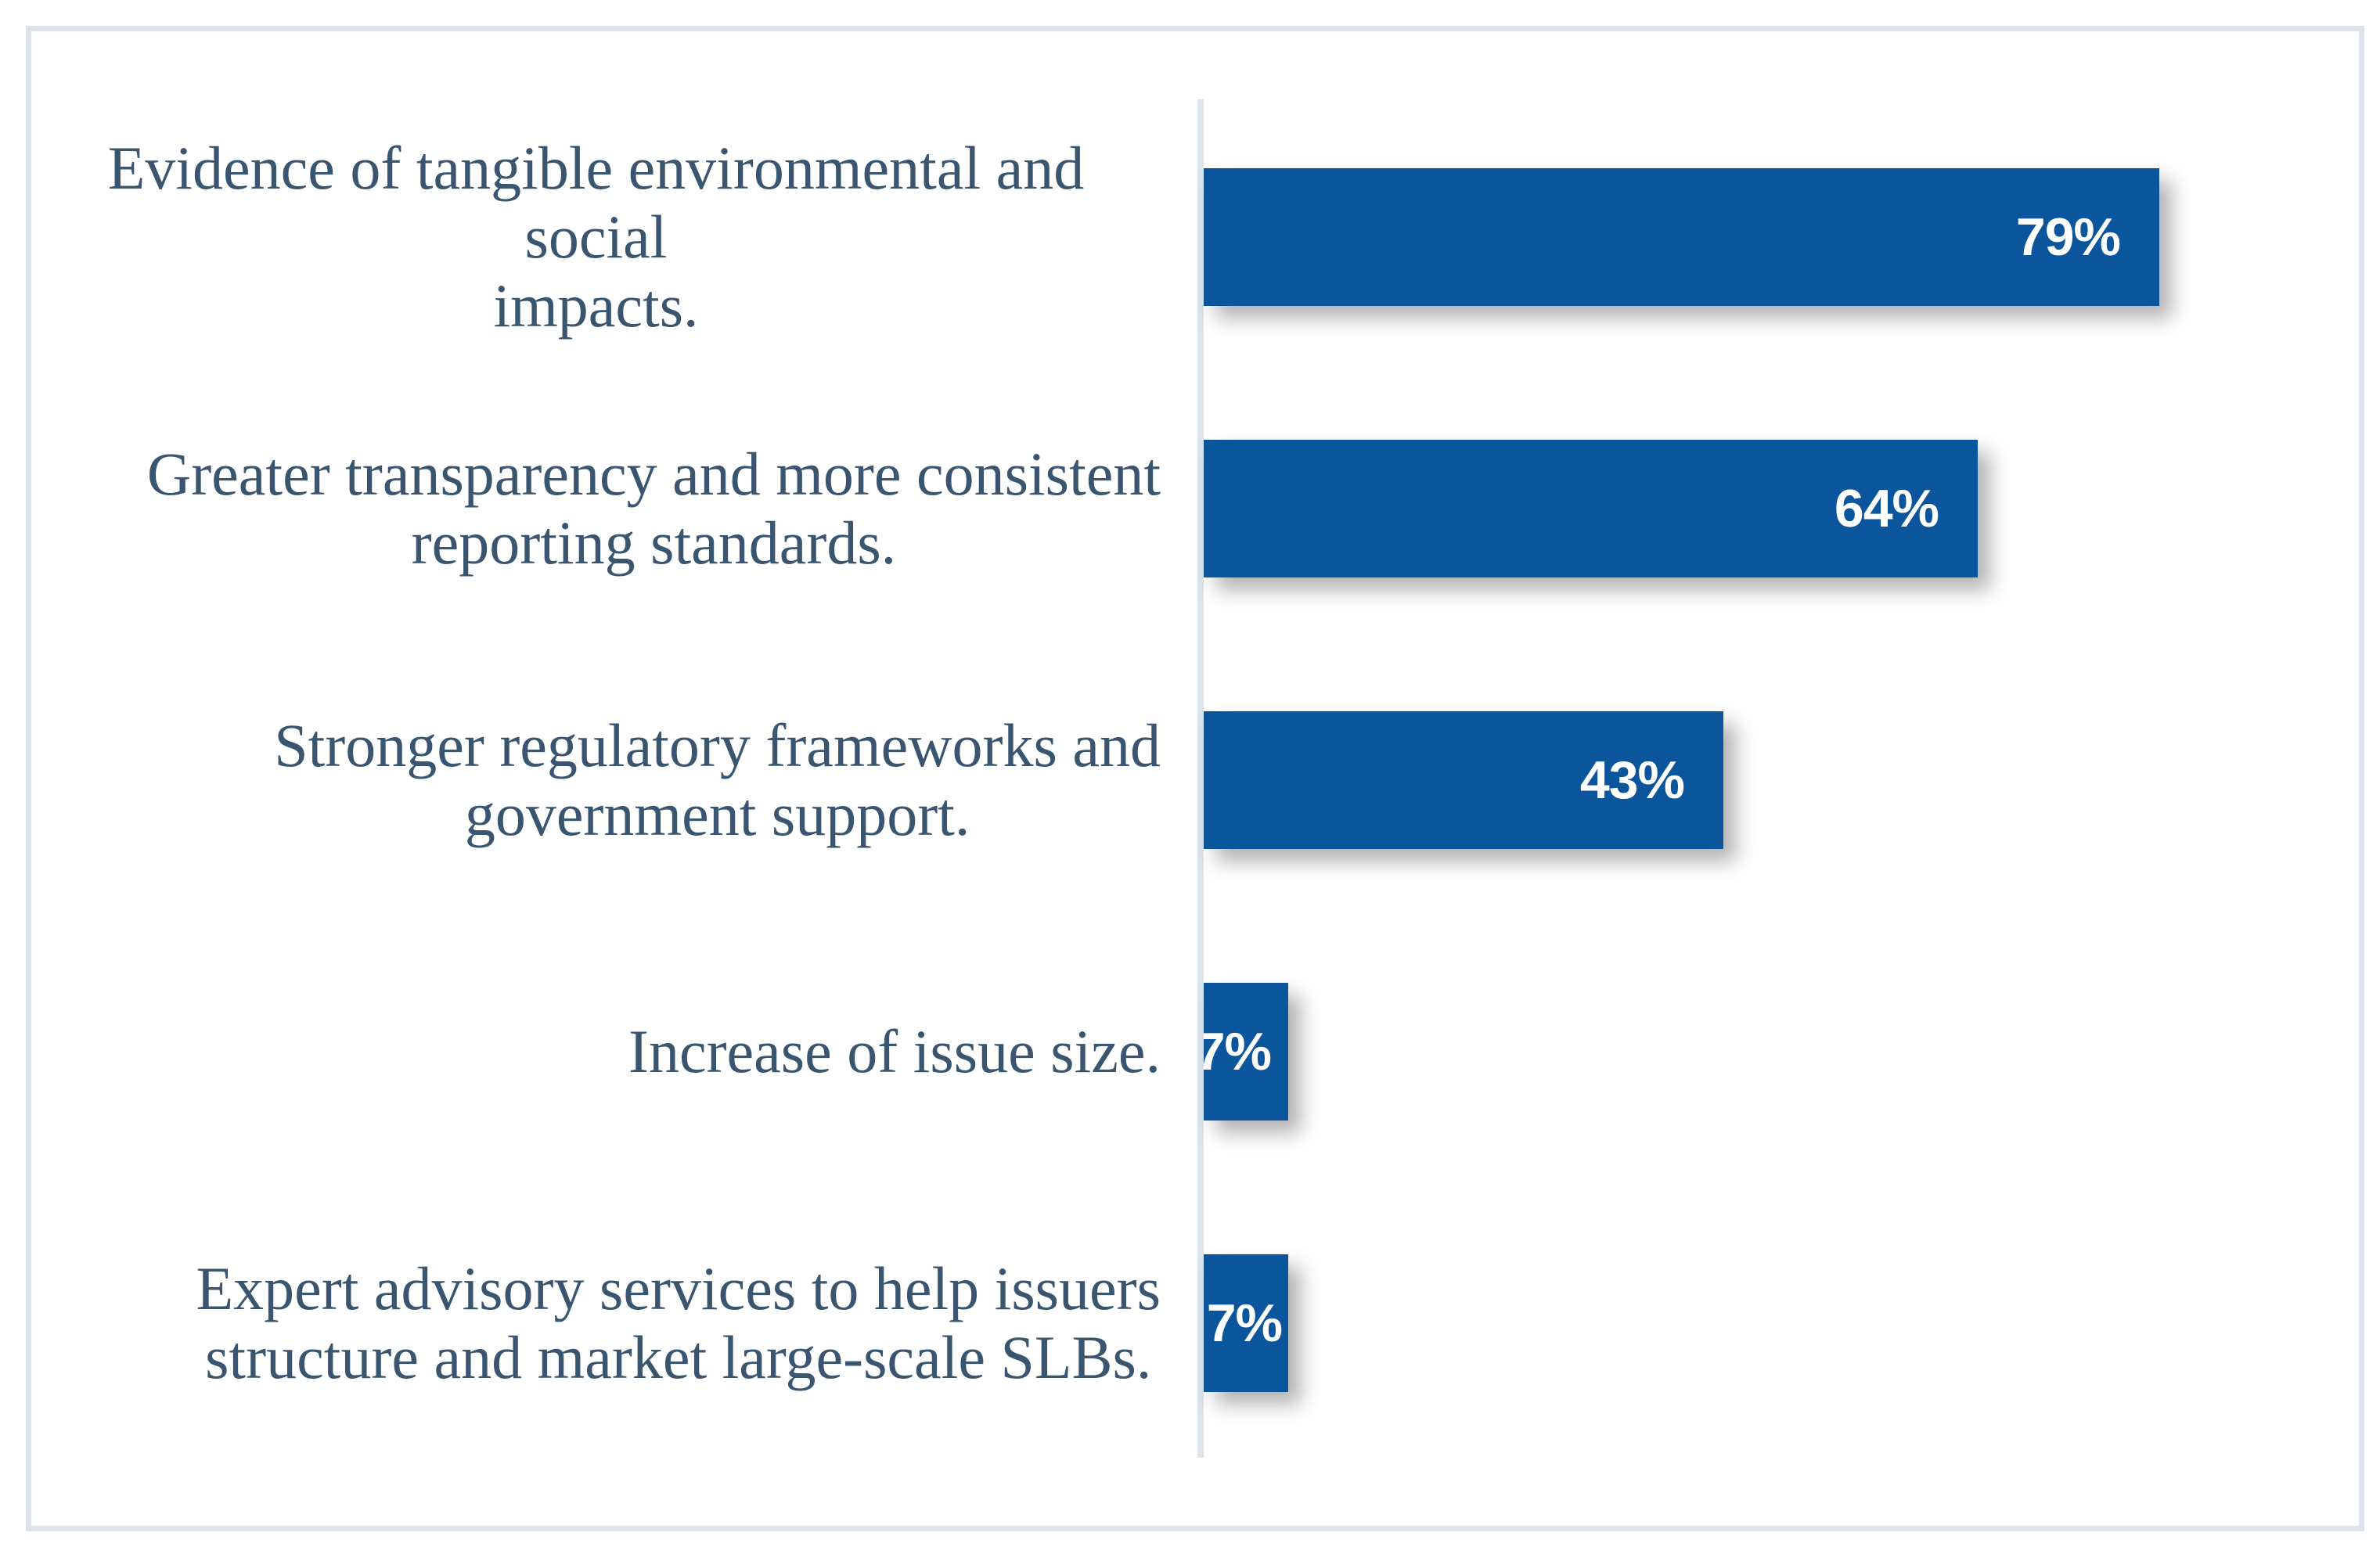 Image resolution: width=2380 pixels, height=1554 pixels. What do you see at coordinates (1463, 780) in the screenshot?
I see `bar-3: 43%` at bounding box center [1463, 780].